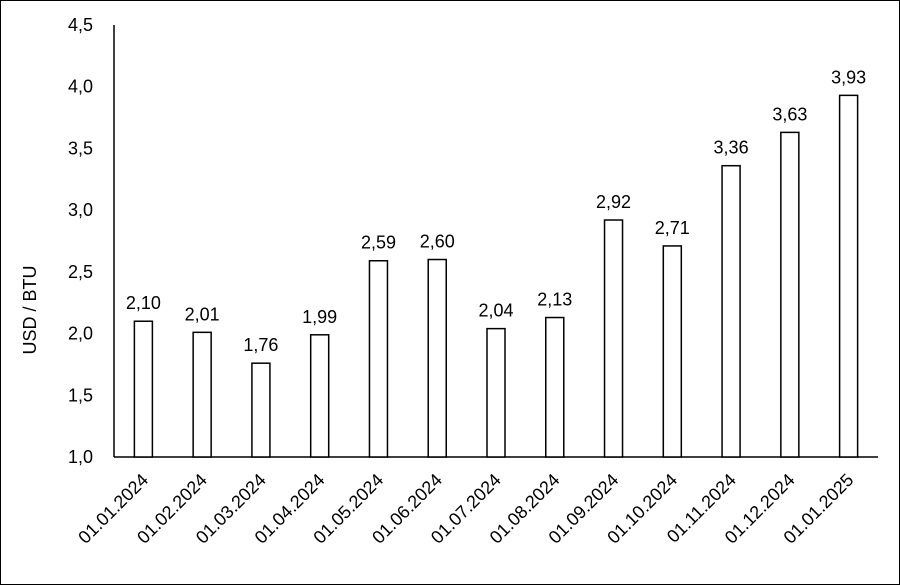 Image resolution: width=900 pixels, height=585 pixels. Describe the element at coordinates (143, 303) in the screenshot. I see `data-label: 2,10` at that location.